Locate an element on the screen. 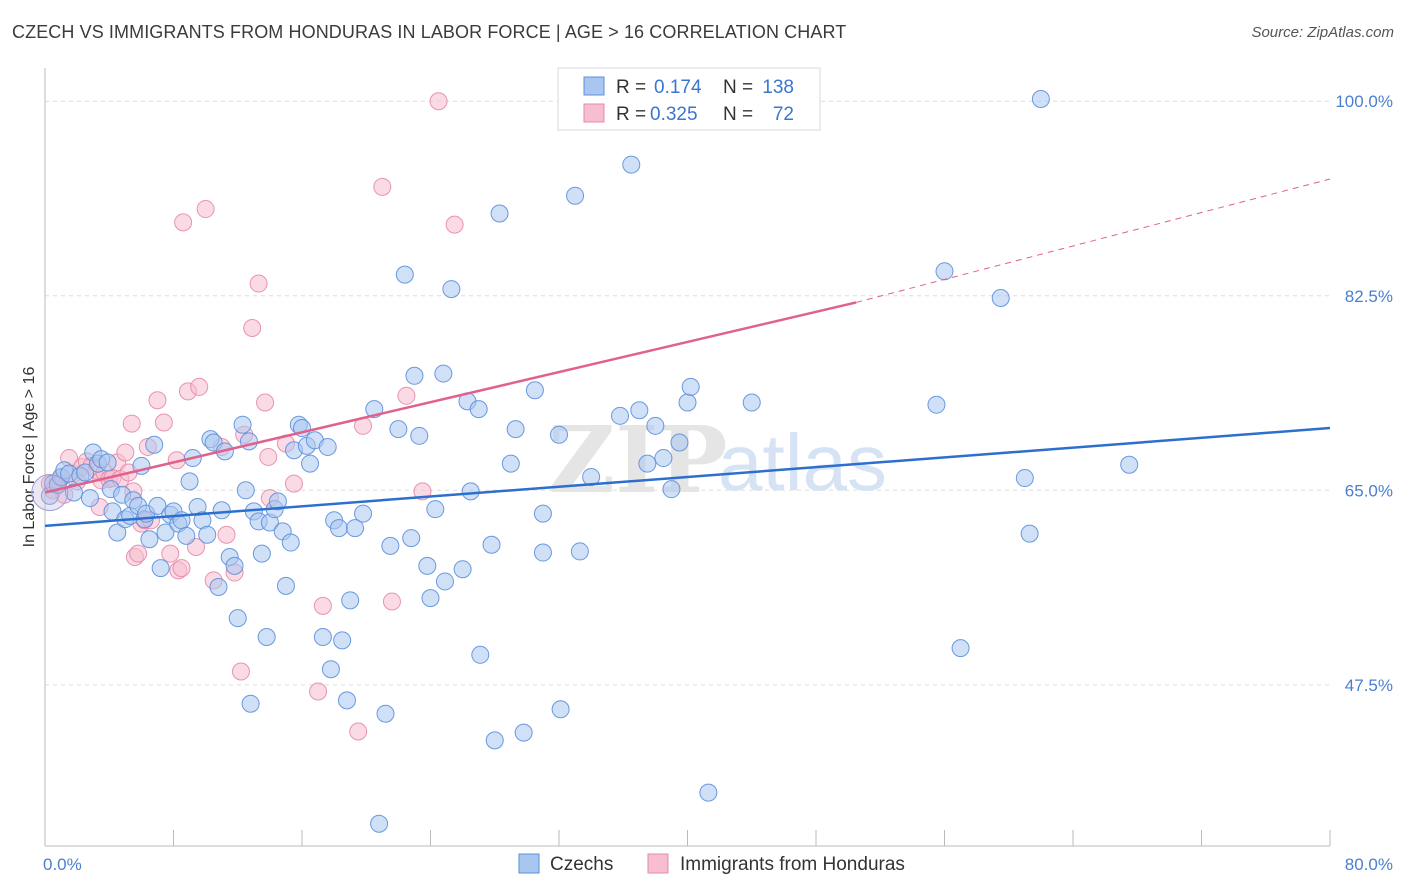  stats-legend-swatch-honduras is located at coordinates (594, 113).